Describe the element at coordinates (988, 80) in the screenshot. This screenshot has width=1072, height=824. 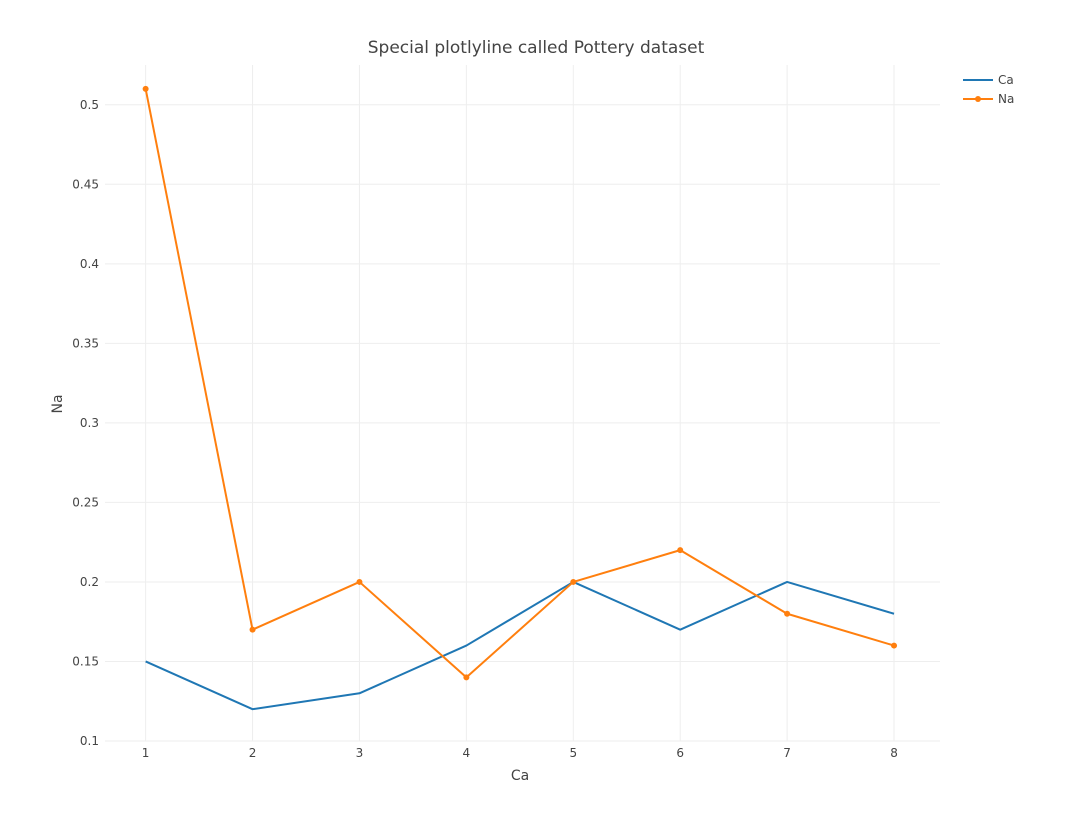
I see `legend-item-ca: Ca` at that location.